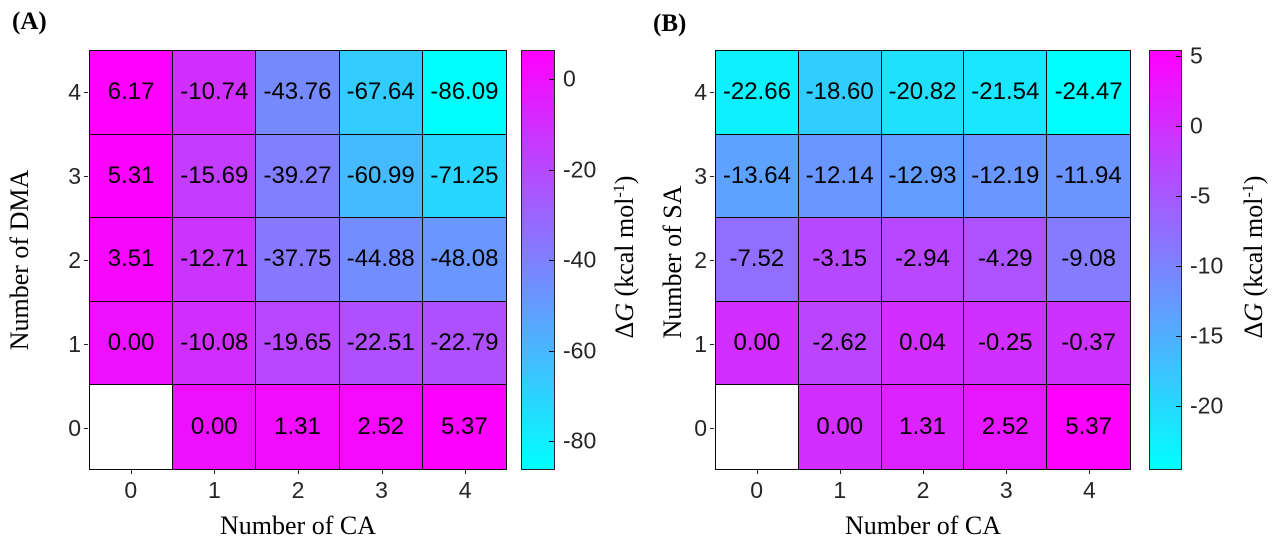 The height and width of the screenshot is (557, 1281). What do you see at coordinates (1200, 195) in the screenshot?
I see `colorbar-tick-label: -5` at bounding box center [1200, 195].